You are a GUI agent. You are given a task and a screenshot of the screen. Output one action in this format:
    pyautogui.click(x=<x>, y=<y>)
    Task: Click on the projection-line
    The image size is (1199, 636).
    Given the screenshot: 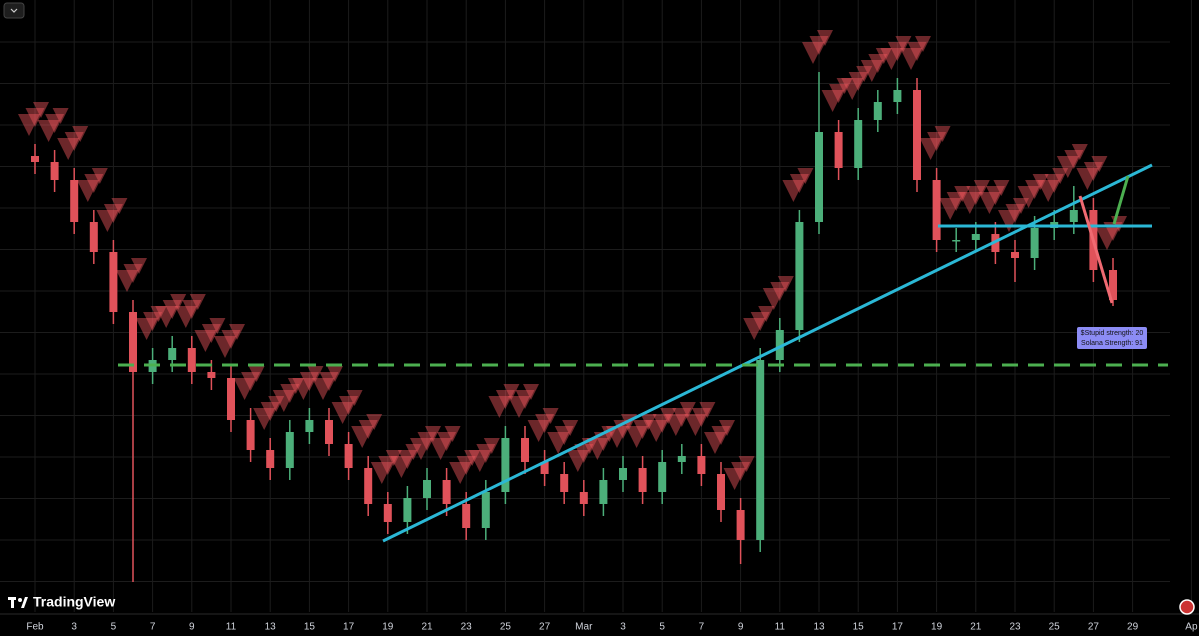 What is the action you would take?
    pyautogui.click(x=1121, y=200)
    